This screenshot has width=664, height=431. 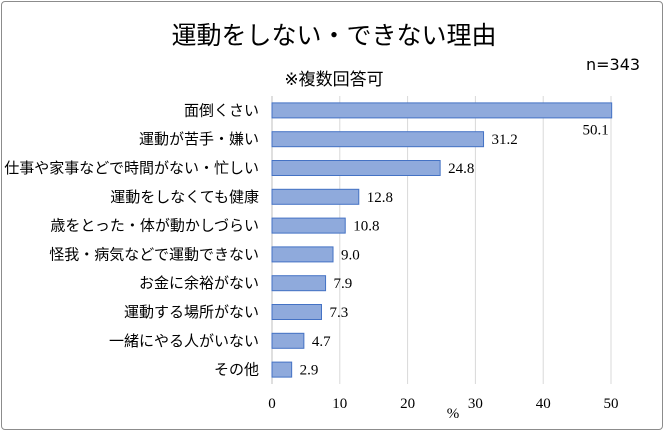 I want to click on data-label: 10.8, so click(x=366, y=227).